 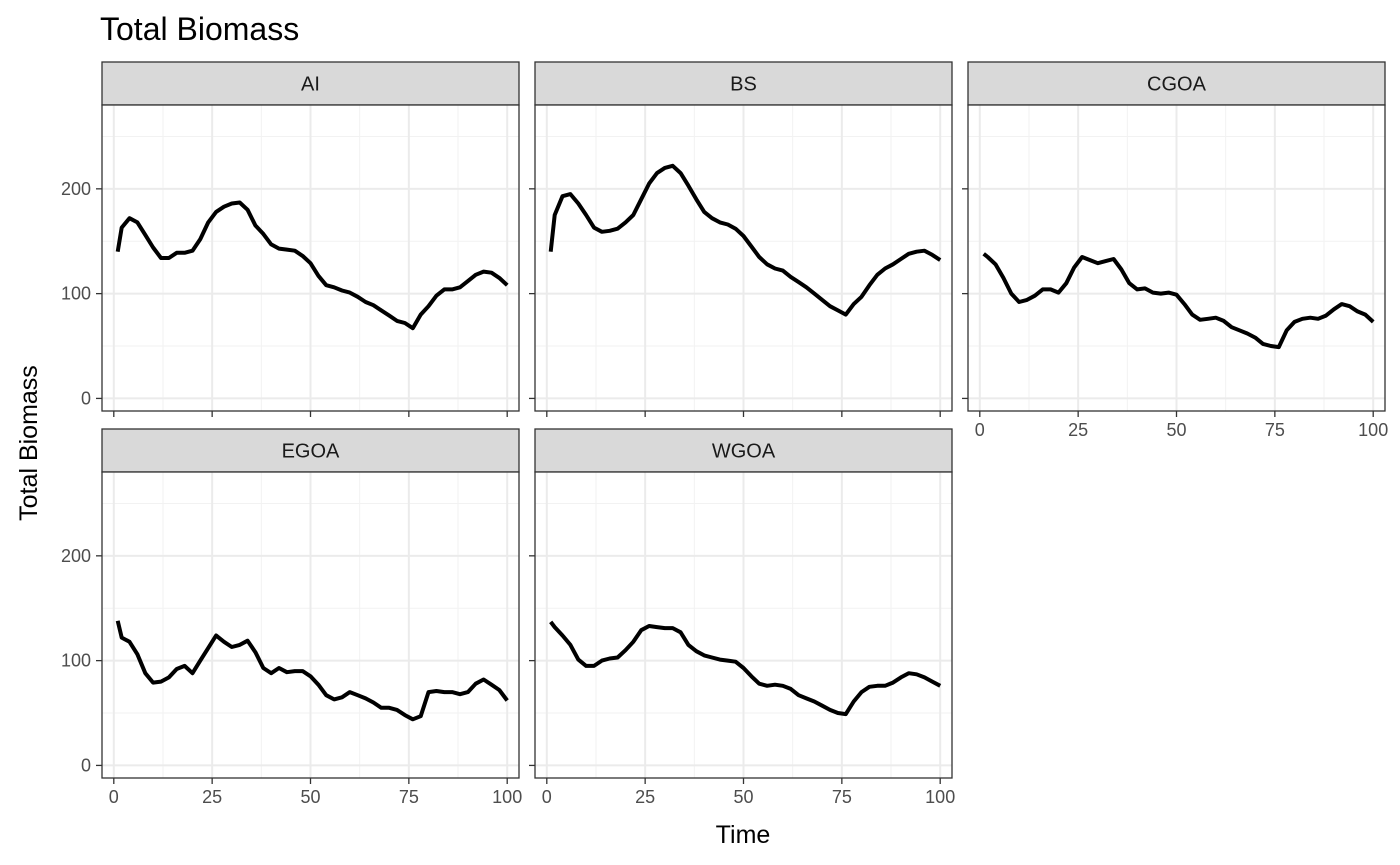 I want to click on chart-title: Total Biomass, so click(x=199, y=29).